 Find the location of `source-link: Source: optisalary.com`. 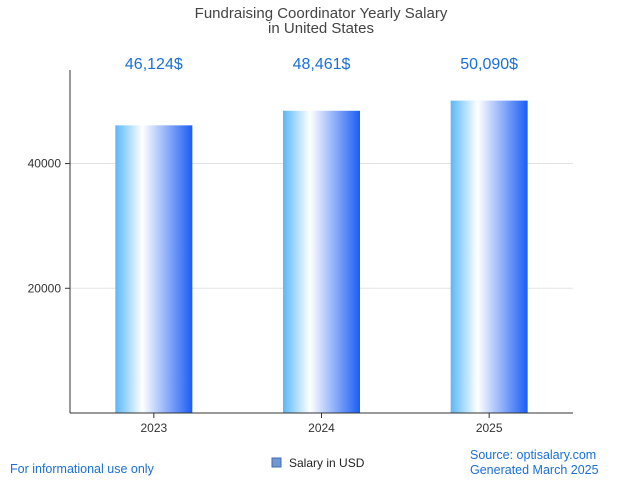

source-link: Source: optisalary.com is located at coordinates (533, 455).